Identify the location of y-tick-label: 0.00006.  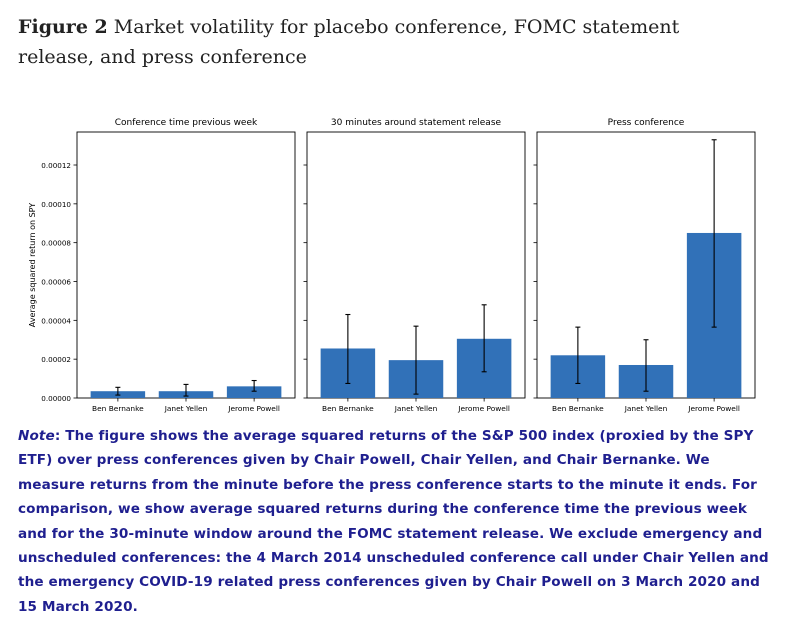
(56, 282).